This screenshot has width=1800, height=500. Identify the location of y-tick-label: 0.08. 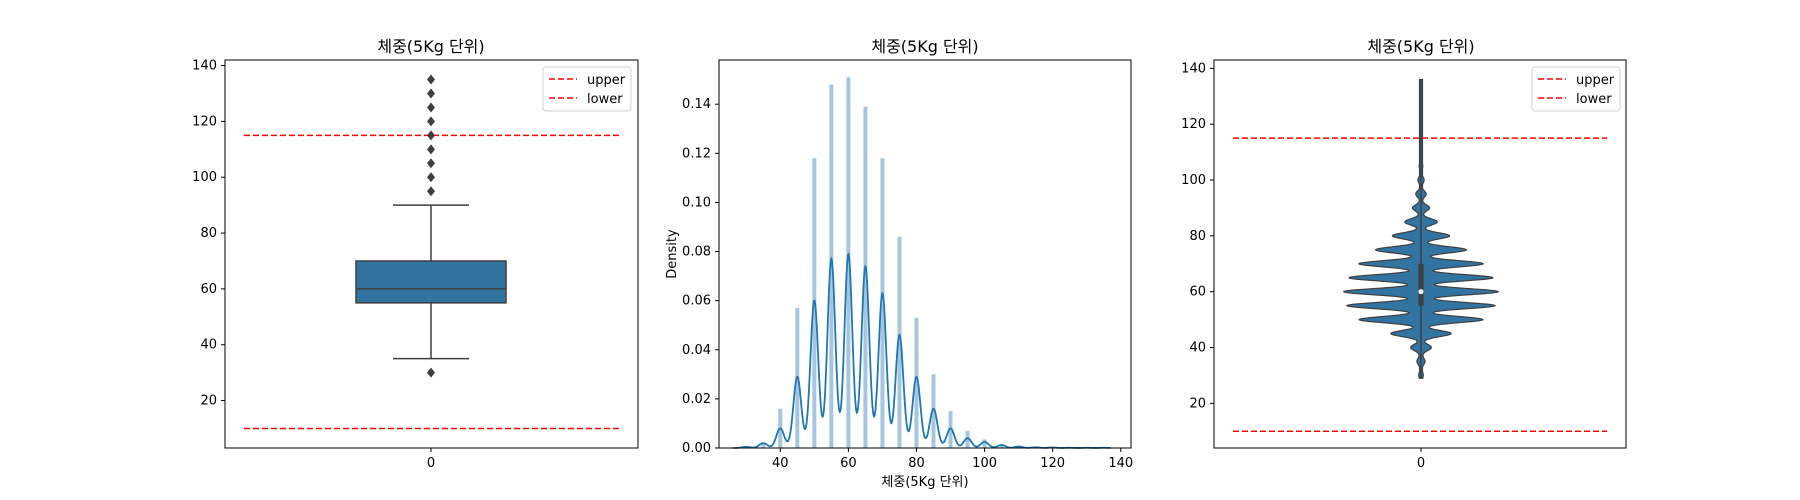
(696, 252).